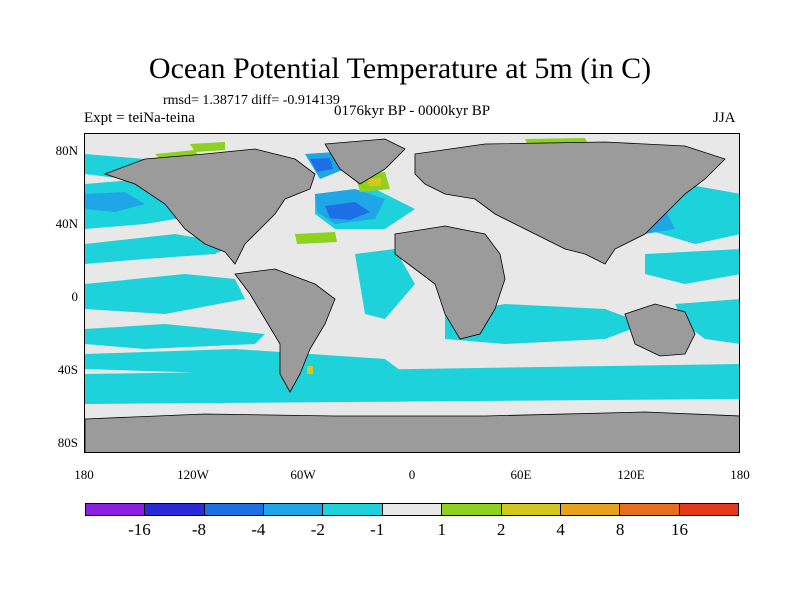  I want to click on colorbar-label: 4, so click(560, 529).